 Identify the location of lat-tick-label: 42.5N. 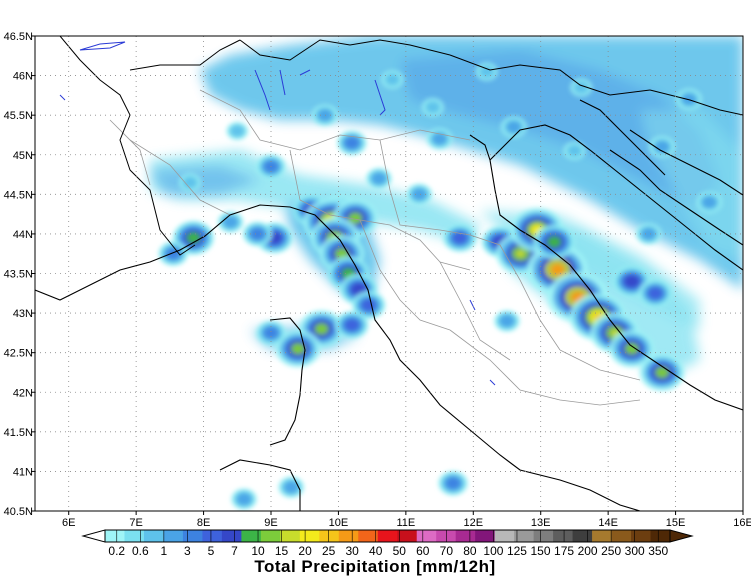
(18, 354).